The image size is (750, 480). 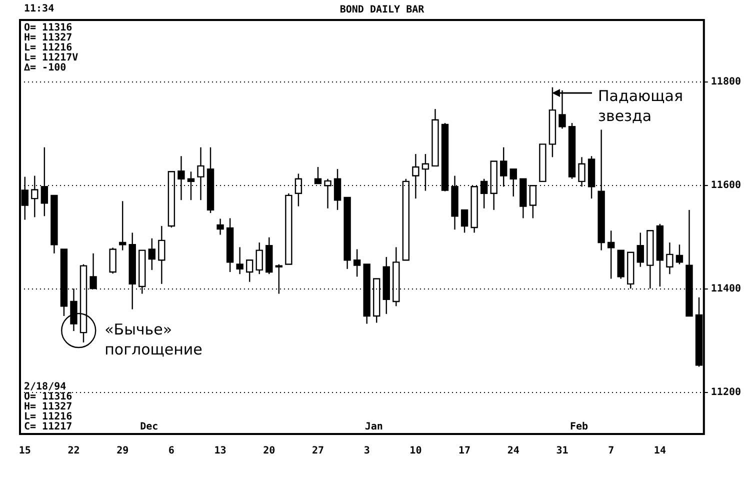 What do you see at coordinates (149, 427) in the screenshot?
I see `annotation: Dec` at bounding box center [149, 427].